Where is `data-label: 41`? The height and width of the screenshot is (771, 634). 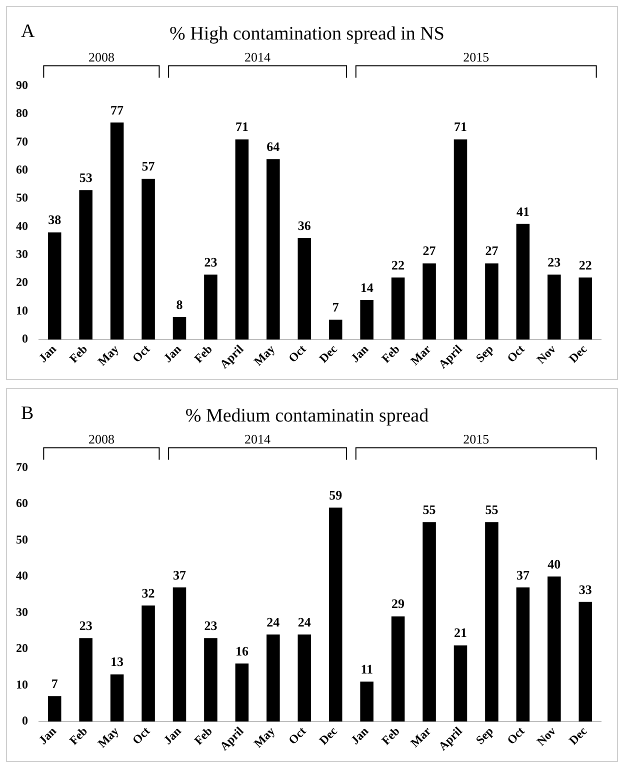
data-label: 41 is located at coordinates (523, 211).